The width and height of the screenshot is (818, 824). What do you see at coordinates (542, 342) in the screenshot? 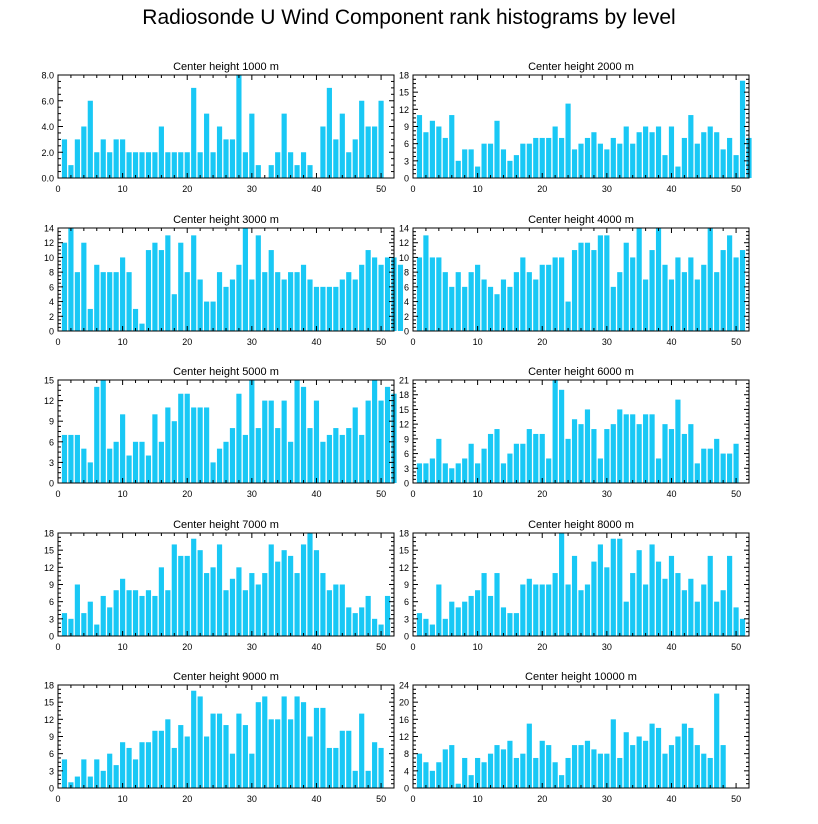
I see `x-tick-label: 20` at bounding box center [542, 342].